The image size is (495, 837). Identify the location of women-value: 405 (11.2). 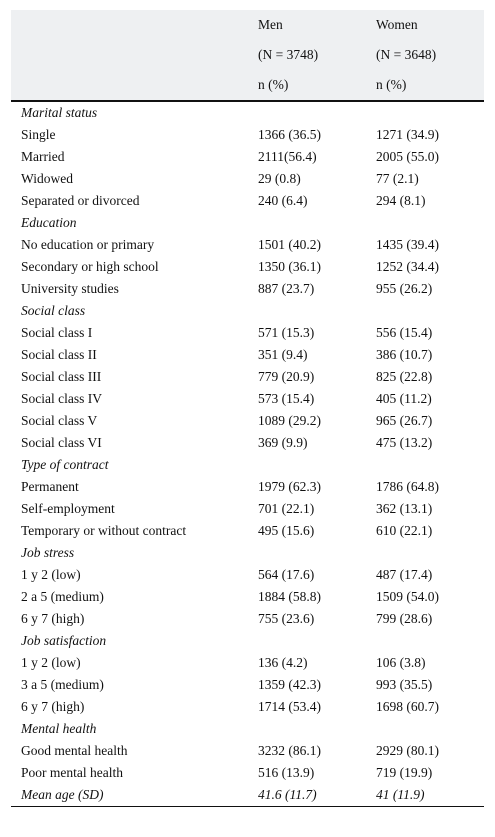
(404, 398).